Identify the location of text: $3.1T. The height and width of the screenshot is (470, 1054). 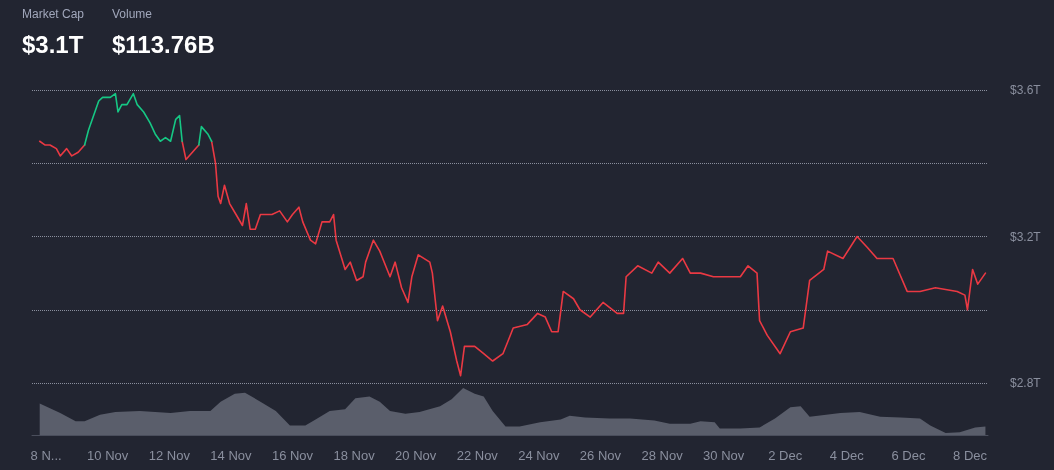
(53, 44).